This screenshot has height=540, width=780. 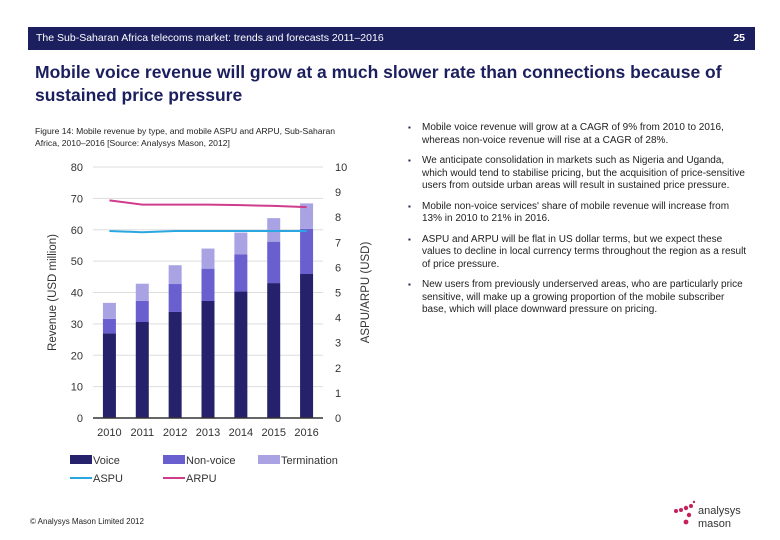 I want to click on y2-tick-label: 1, so click(x=338, y=394).